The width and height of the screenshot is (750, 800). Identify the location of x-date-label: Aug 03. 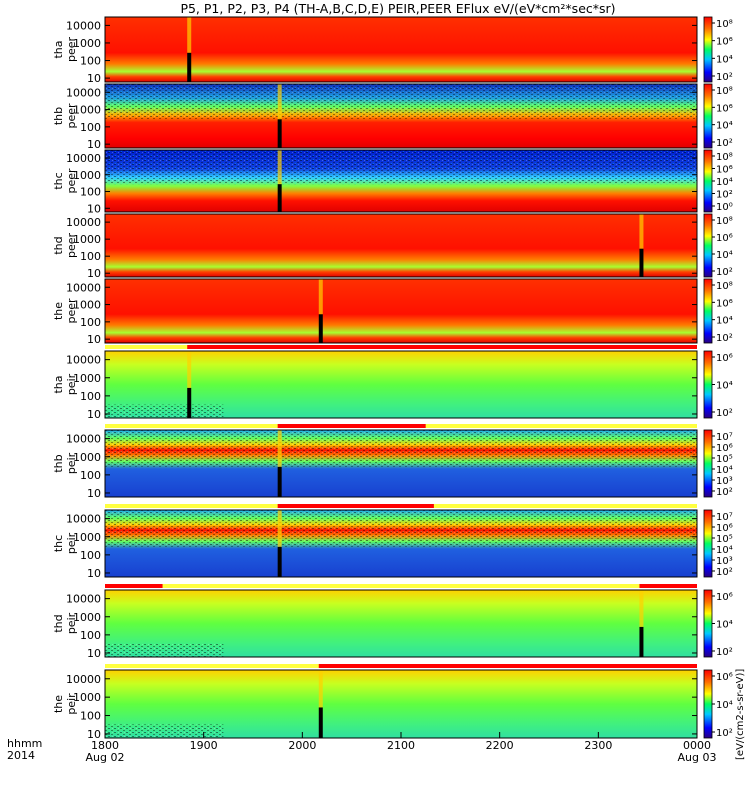
(697, 757).